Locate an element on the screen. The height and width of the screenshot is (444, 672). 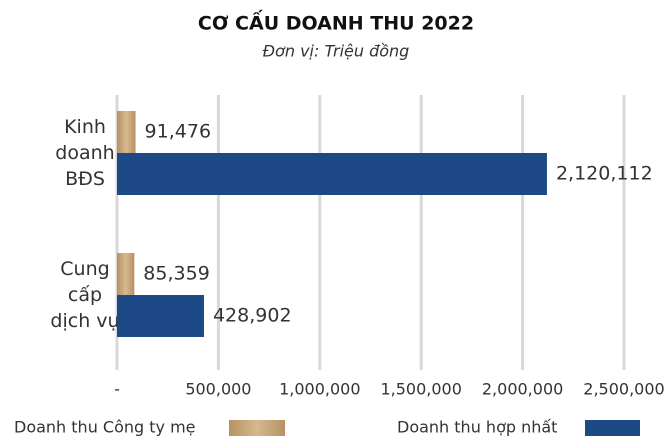
data-label: 91,476 is located at coordinates (178, 132).